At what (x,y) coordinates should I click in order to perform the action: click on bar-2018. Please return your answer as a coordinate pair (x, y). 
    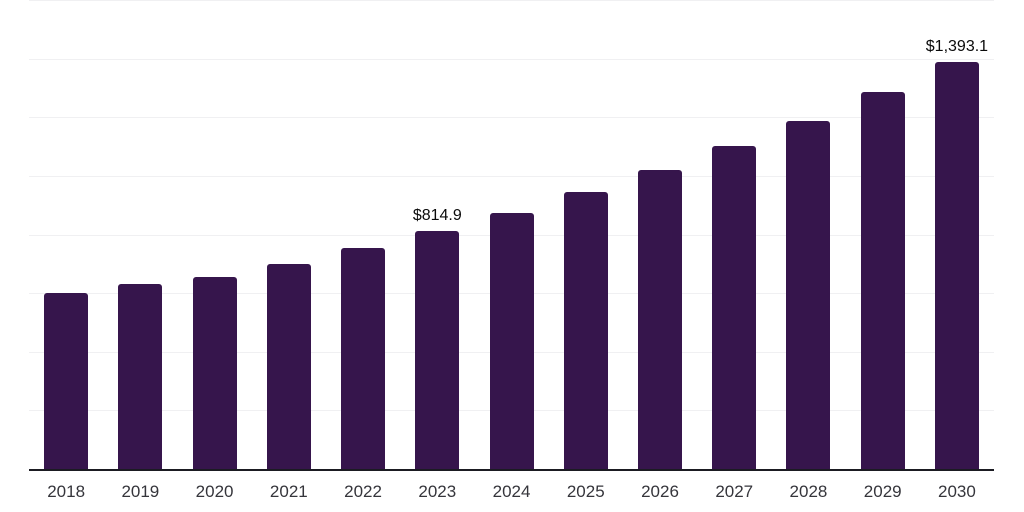
    Looking at the image, I should click on (66, 381).